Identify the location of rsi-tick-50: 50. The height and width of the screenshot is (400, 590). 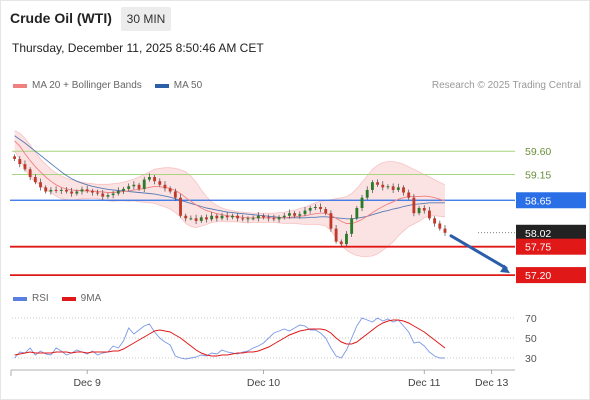
(531, 339).